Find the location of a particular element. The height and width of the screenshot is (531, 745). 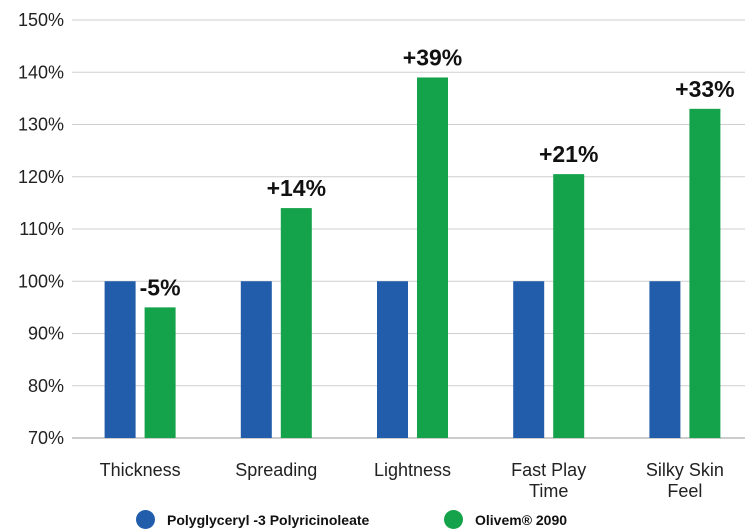

category-label-line: Feel is located at coordinates (684, 491).